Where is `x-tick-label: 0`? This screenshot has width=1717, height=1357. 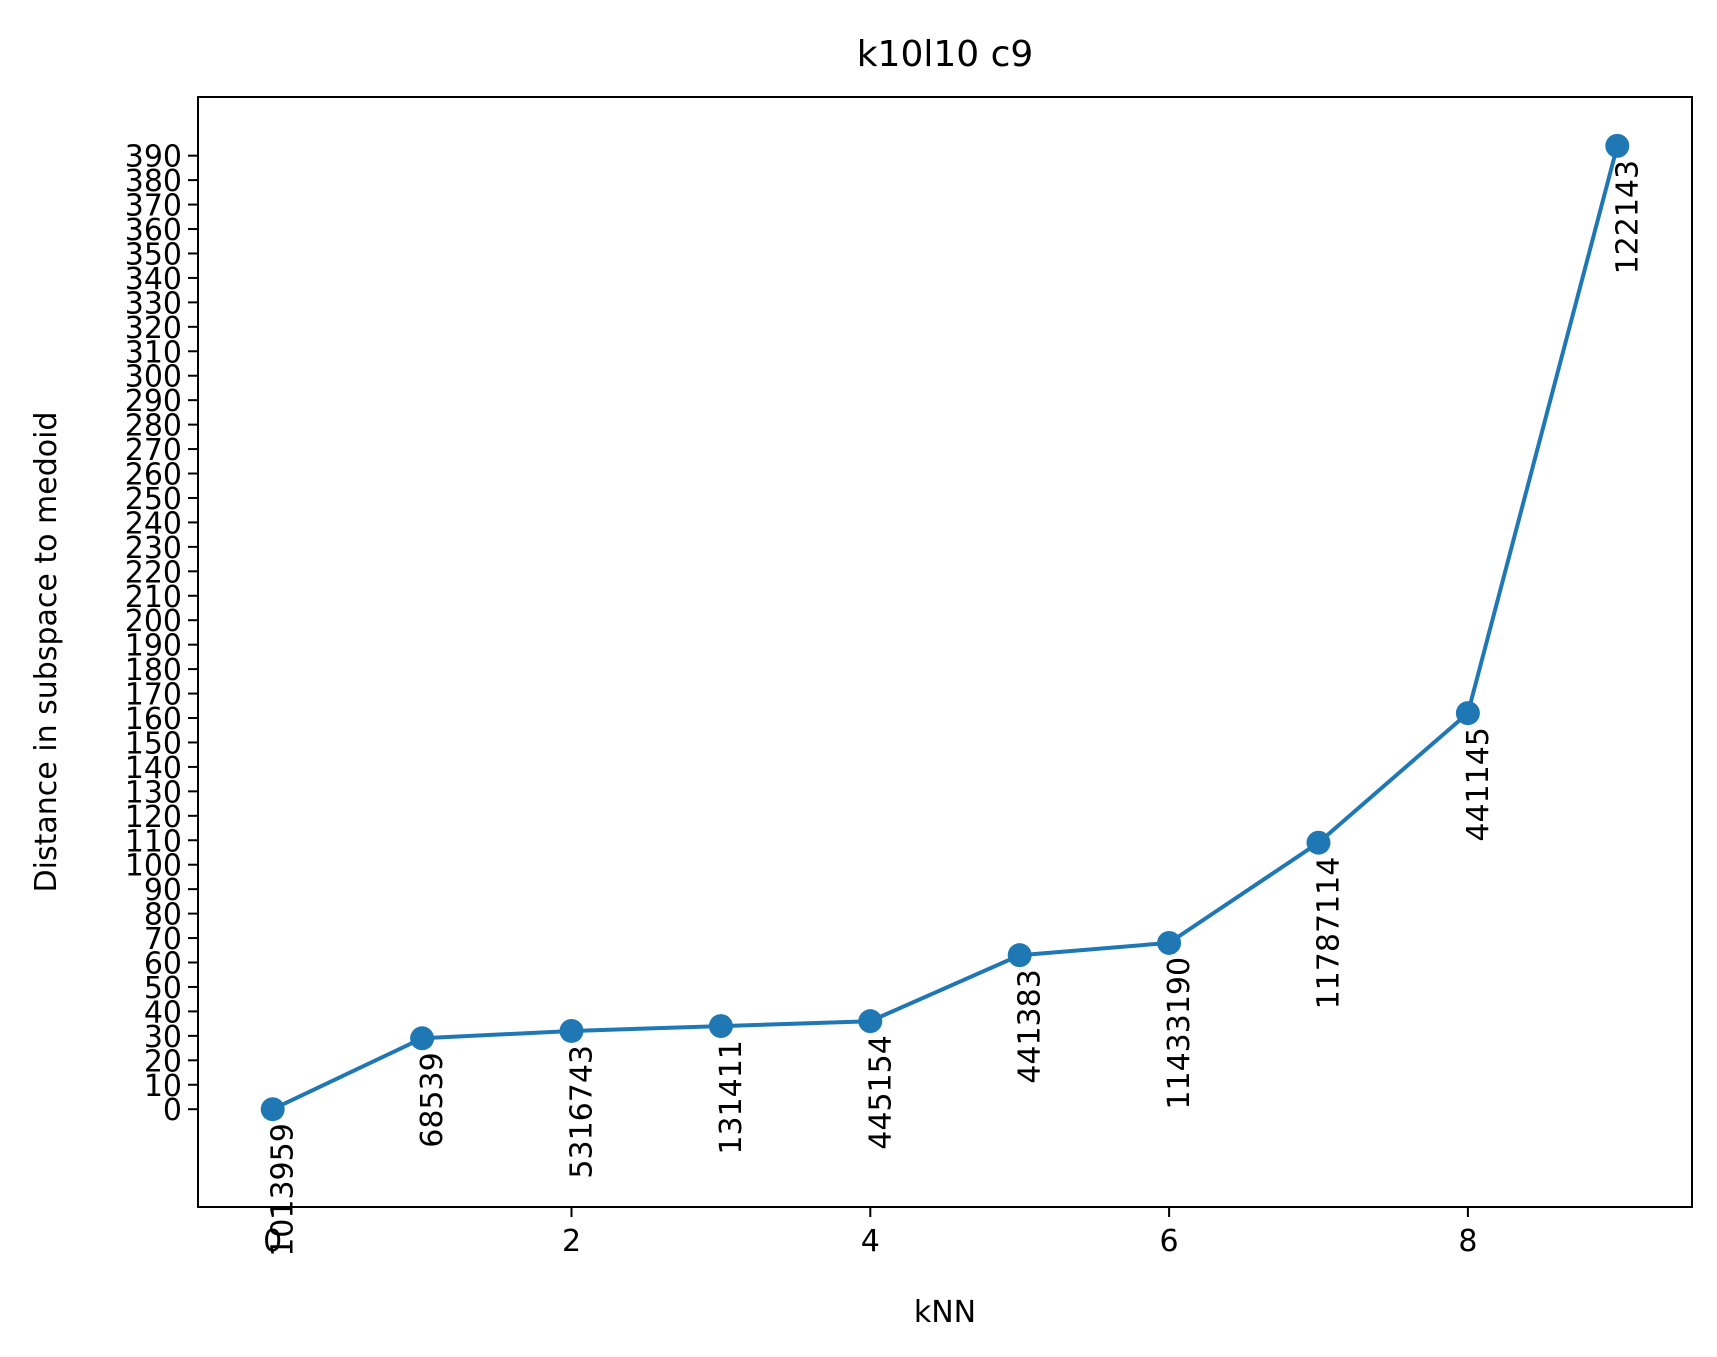 x-tick-label: 0 is located at coordinates (272, 1241).